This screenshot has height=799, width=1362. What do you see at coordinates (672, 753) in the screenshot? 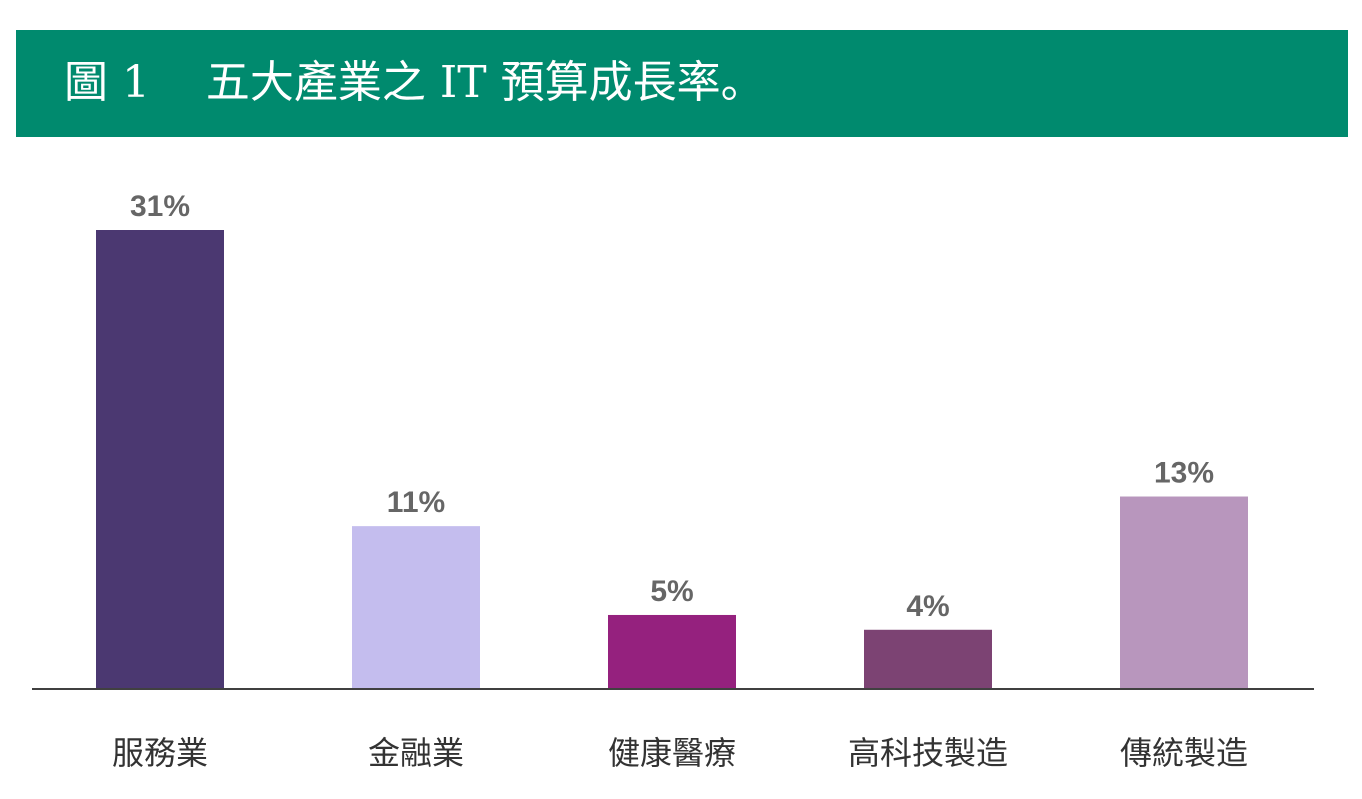
I see `category-label-3: 健康醫療` at bounding box center [672, 753].